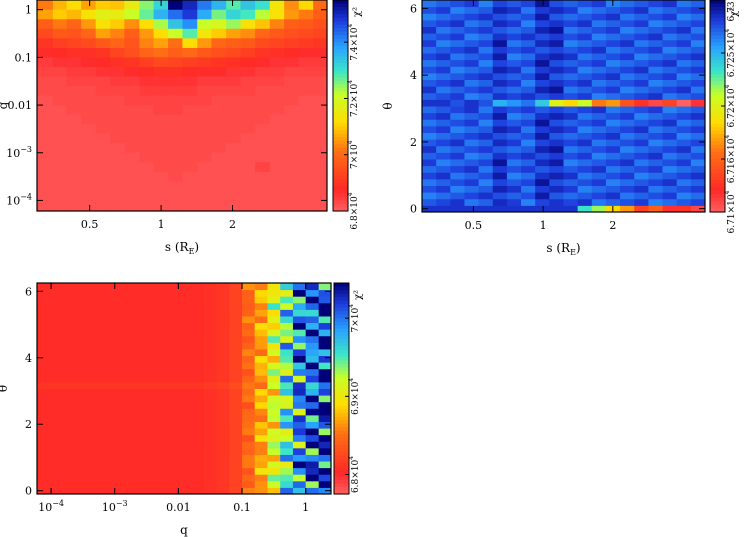 The image size is (754, 537). Describe the element at coordinates (353, 41) in the screenshot. I see `colorbar-tick-label: 7.4×104` at that location.